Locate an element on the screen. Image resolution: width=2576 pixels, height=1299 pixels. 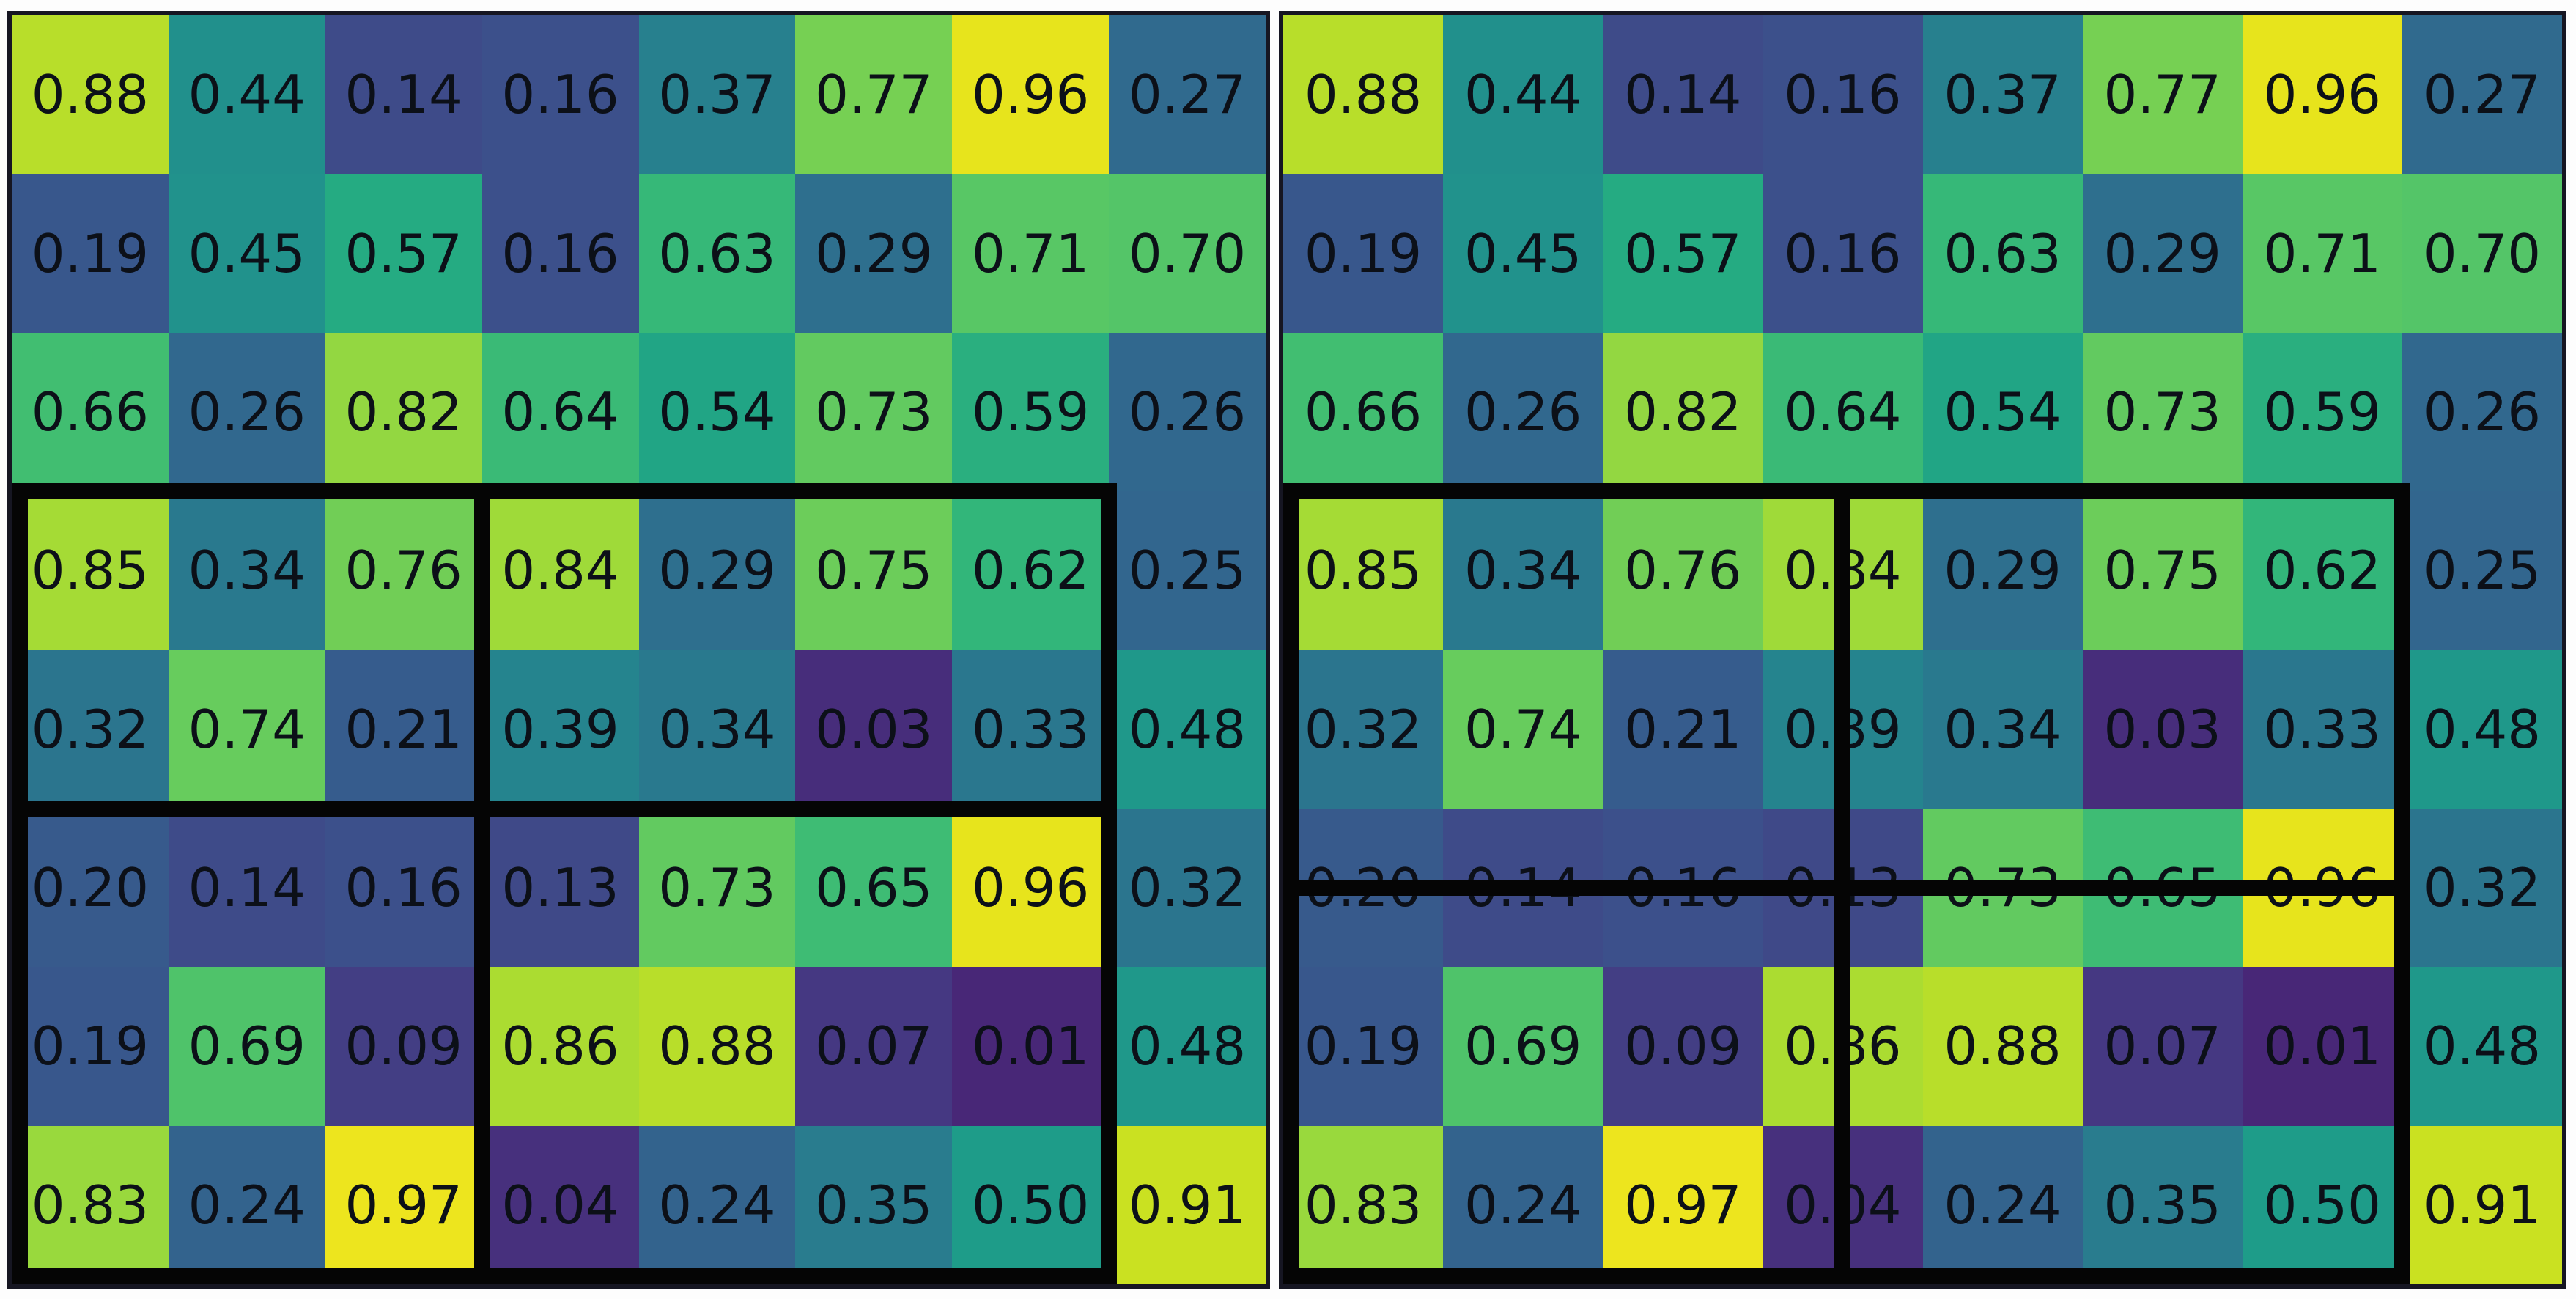
heatmap-cell-r2c0: 0.66 is located at coordinates (1363, 412).